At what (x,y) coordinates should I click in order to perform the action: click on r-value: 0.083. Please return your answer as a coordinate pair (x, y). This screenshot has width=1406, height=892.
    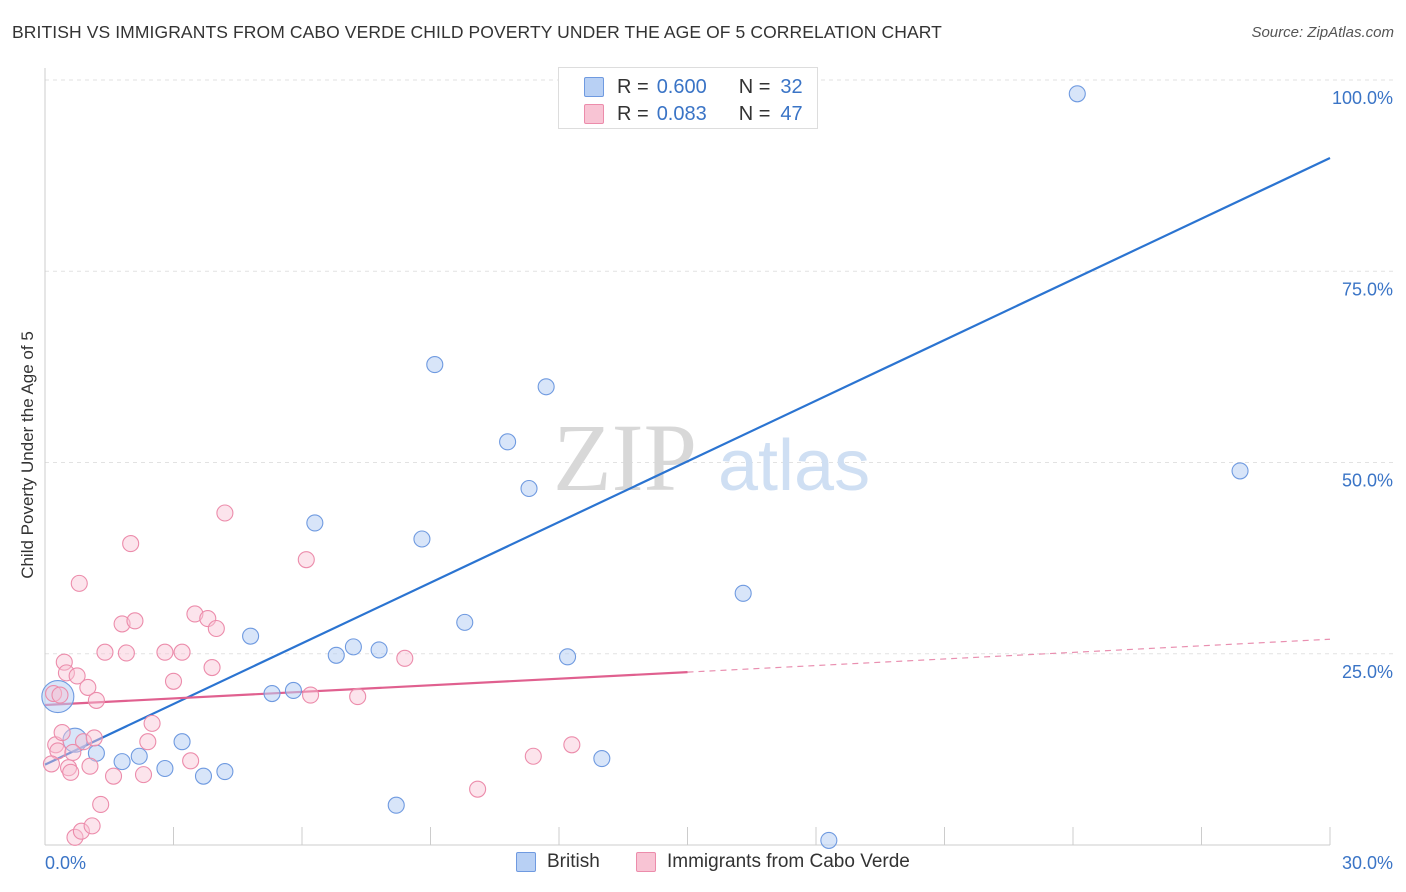
    Looking at the image, I should click on (681, 113).